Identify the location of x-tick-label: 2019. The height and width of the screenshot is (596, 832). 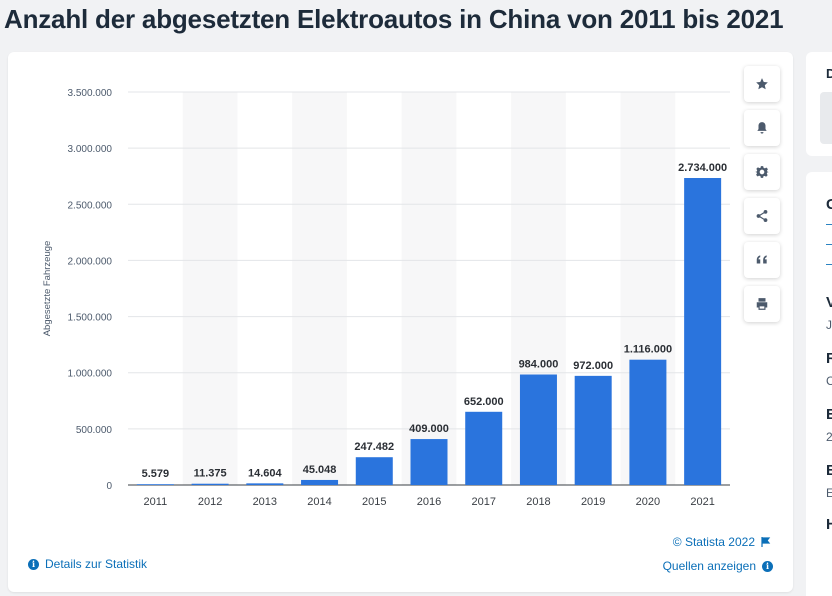
(593, 502).